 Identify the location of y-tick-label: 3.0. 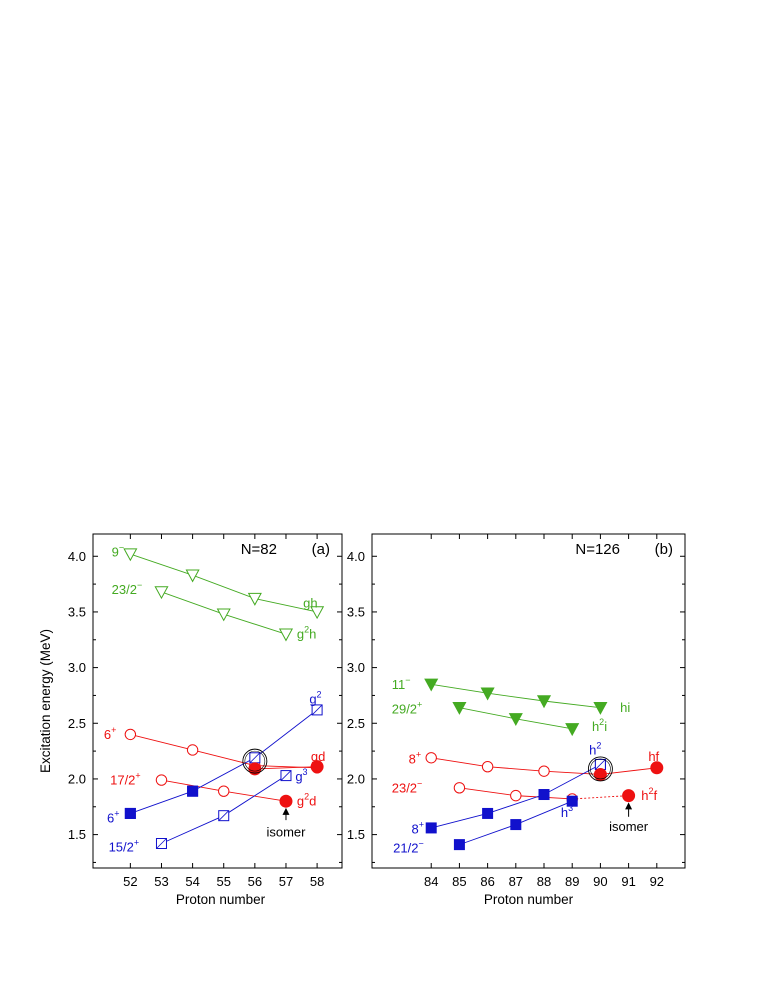
(77, 667).